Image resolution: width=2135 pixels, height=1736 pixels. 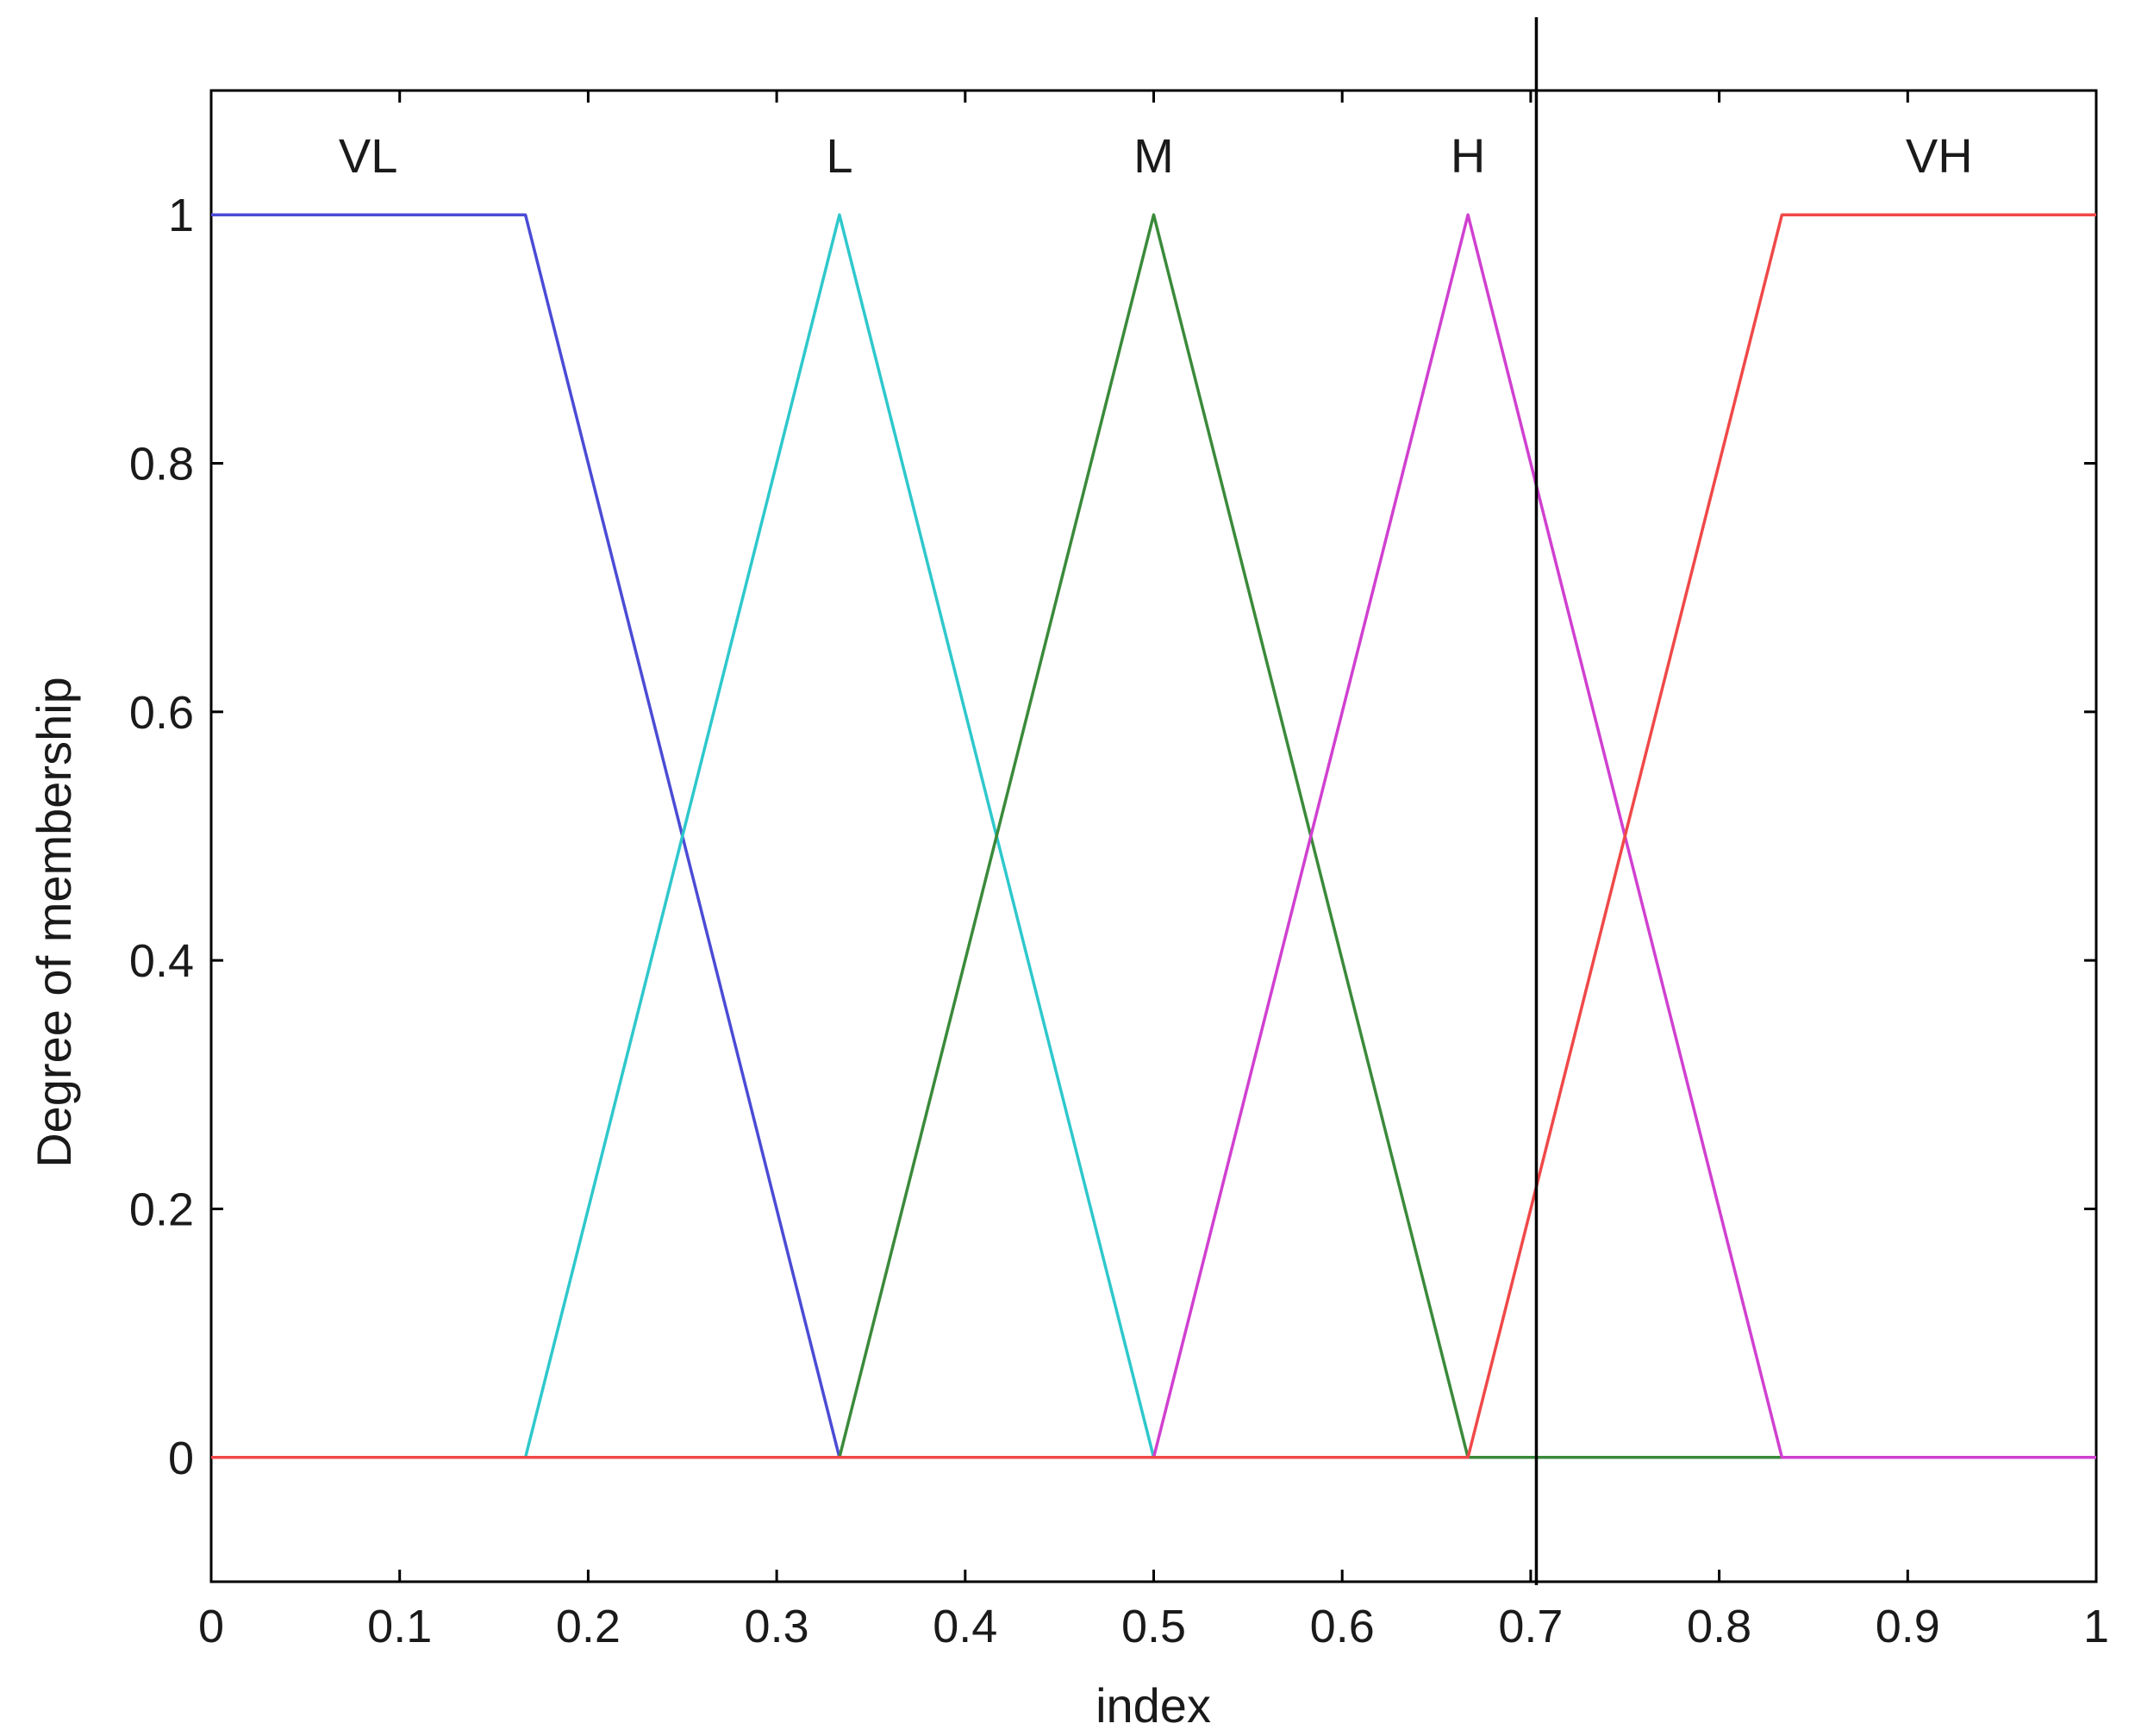 I want to click on x-tick-labels: 0 0.1 0.2 0.3 0.4 0.5 0.6 0.7 0.8 0.9 1, so click(x=1153, y=1626).